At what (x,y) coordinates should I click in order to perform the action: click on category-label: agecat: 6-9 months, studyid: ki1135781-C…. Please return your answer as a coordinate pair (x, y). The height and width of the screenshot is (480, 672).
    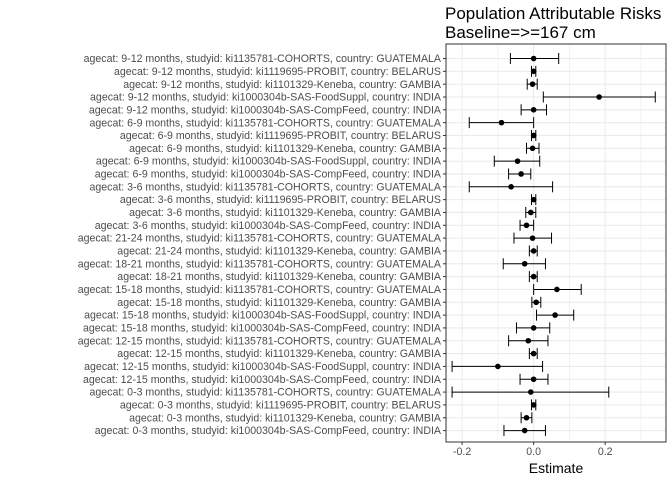
    Looking at the image, I should click on (265, 123).